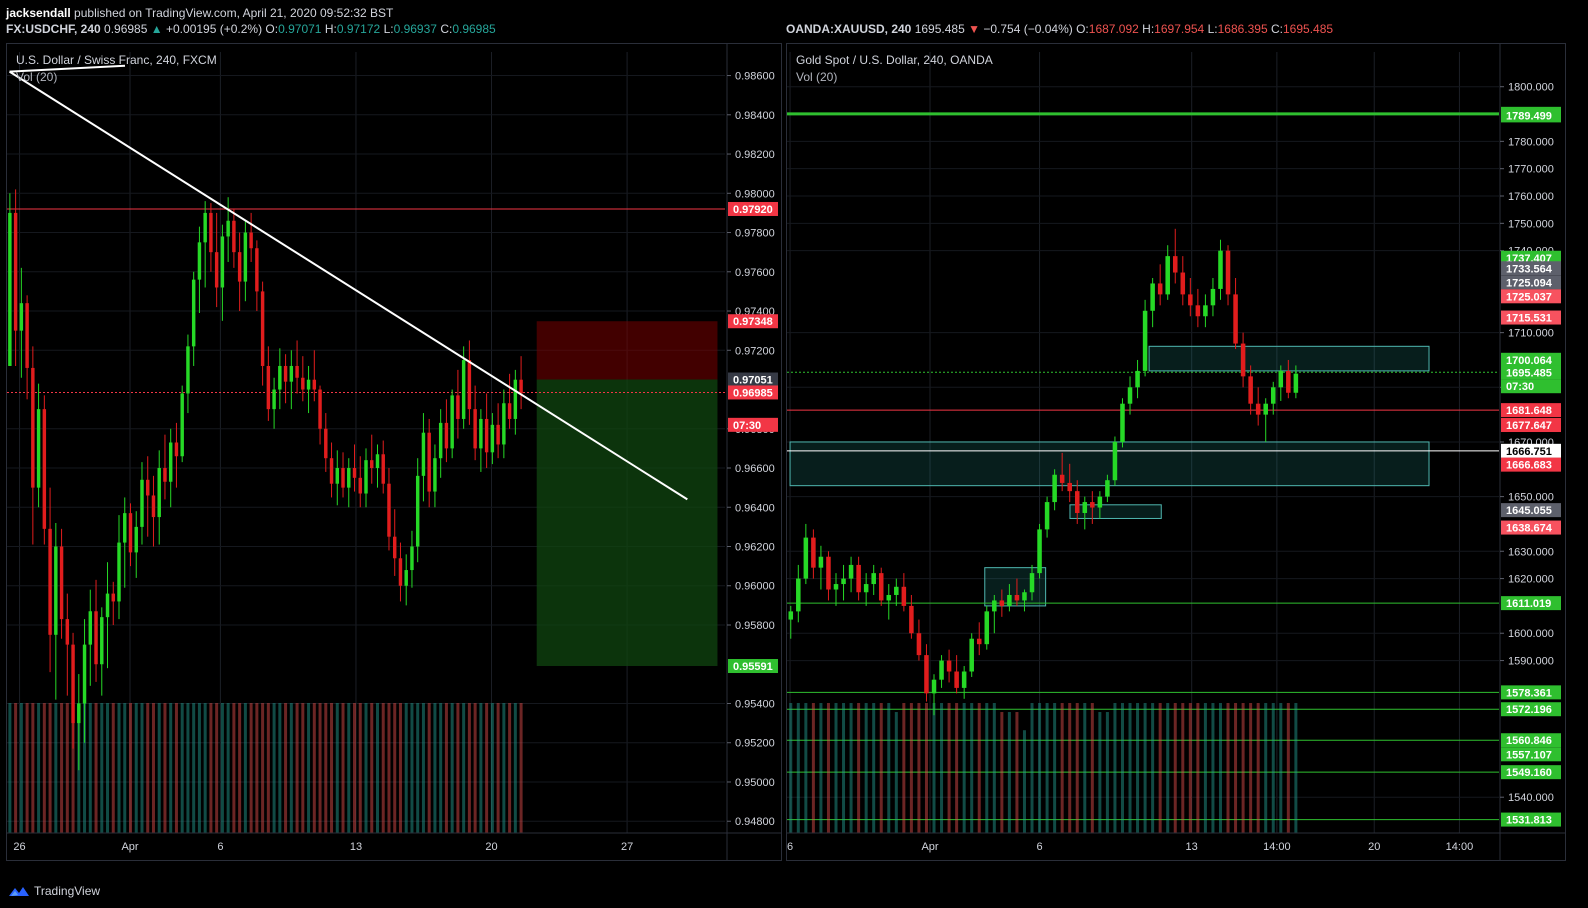 The width and height of the screenshot is (1588, 908). I want to click on price-tick-label: 1590.000, so click(1531, 662).